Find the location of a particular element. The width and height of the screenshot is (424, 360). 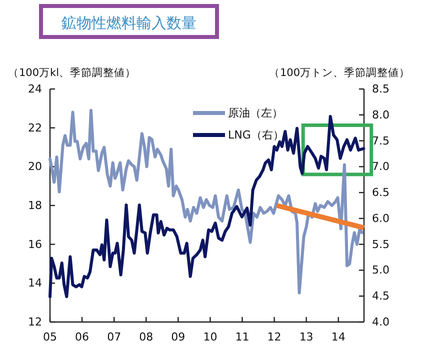

x-tick-label: 08 is located at coordinates (146, 337).